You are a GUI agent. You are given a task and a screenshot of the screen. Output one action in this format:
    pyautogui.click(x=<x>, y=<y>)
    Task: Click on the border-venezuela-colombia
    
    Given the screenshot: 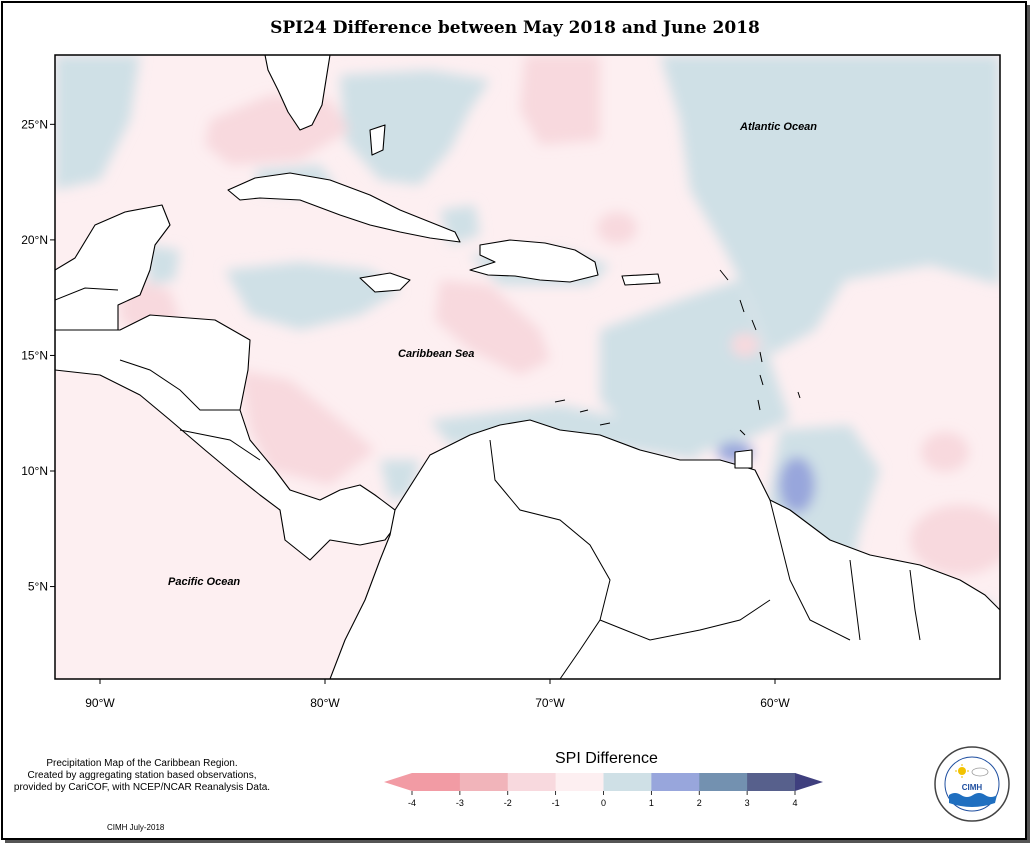 What is the action you would take?
    pyautogui.click(x=550, y=559)
    